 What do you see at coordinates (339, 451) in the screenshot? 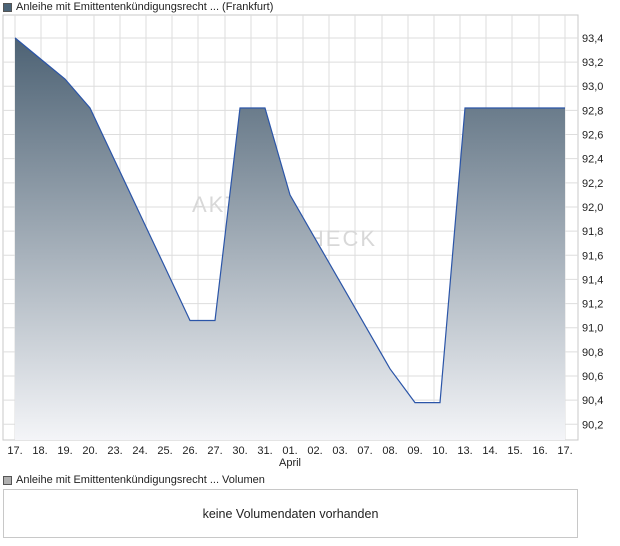
I see `x-tick-label: 03.` at bounding box center [339, 451].